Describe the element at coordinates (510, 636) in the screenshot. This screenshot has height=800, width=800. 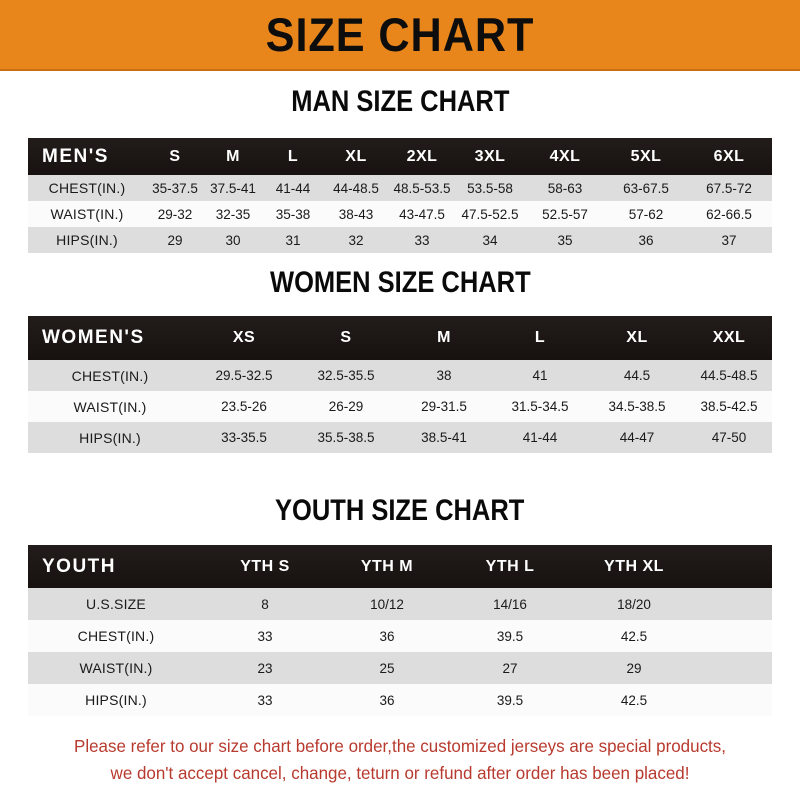
I see `youth-row-1-cell-2: 39.5` at that location.